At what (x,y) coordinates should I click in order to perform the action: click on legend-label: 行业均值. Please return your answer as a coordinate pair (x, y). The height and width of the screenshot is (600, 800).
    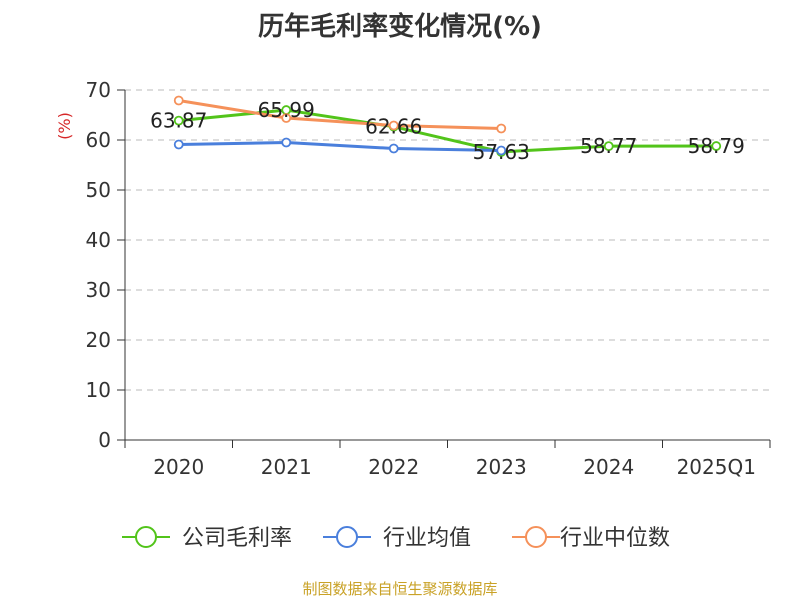
    Looking at the image, I should click on (427, 538).